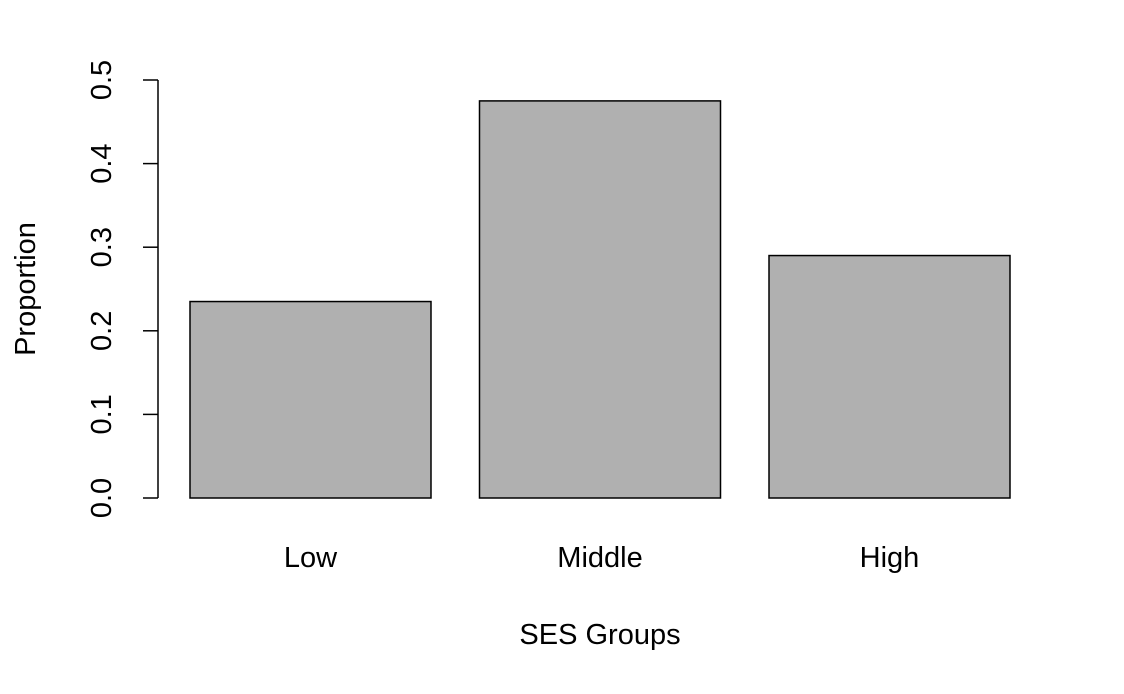 The height and width of the screenshot is (694, 1124). What do you see at coordinates (26, 289) in the screenshot?
I see `y-axis-title: Proportion` at bounding box center [26, 289].